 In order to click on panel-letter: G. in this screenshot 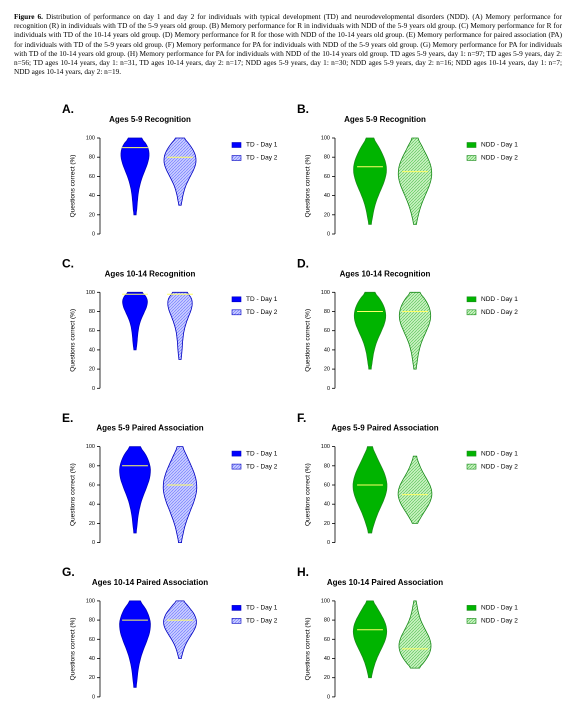, I will do `click(68, 572)`.